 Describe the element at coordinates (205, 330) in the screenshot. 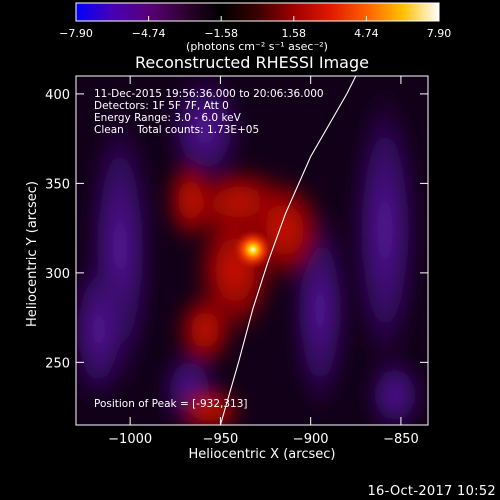

I see `emission-lower-left` at that location.